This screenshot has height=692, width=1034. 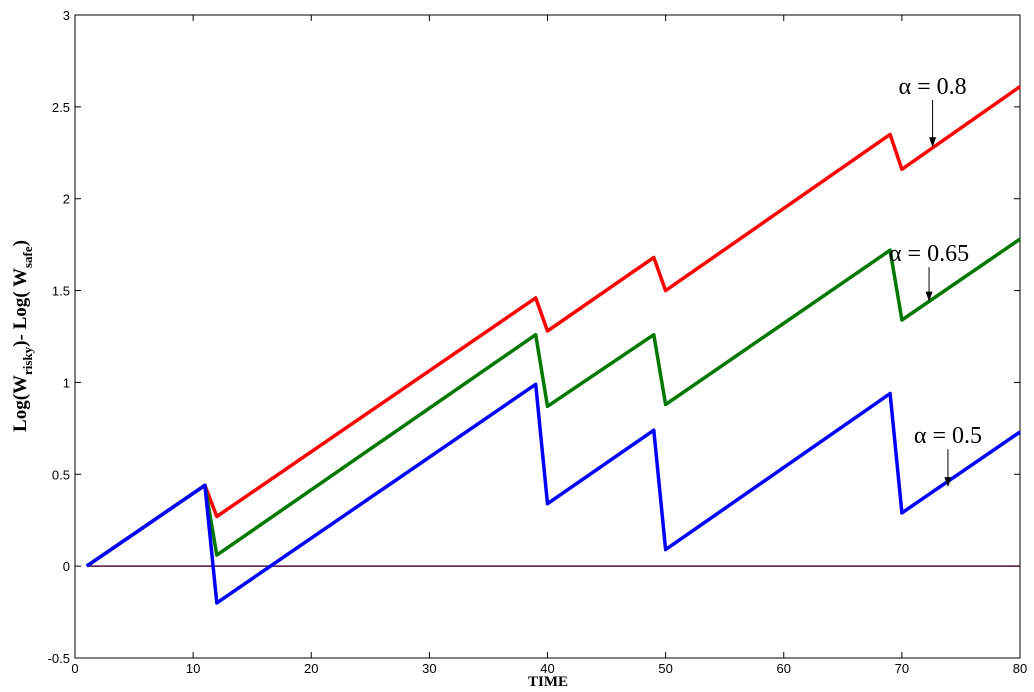 I want to click on annotation-label: α = 0.5, so click(x=948, y=436).